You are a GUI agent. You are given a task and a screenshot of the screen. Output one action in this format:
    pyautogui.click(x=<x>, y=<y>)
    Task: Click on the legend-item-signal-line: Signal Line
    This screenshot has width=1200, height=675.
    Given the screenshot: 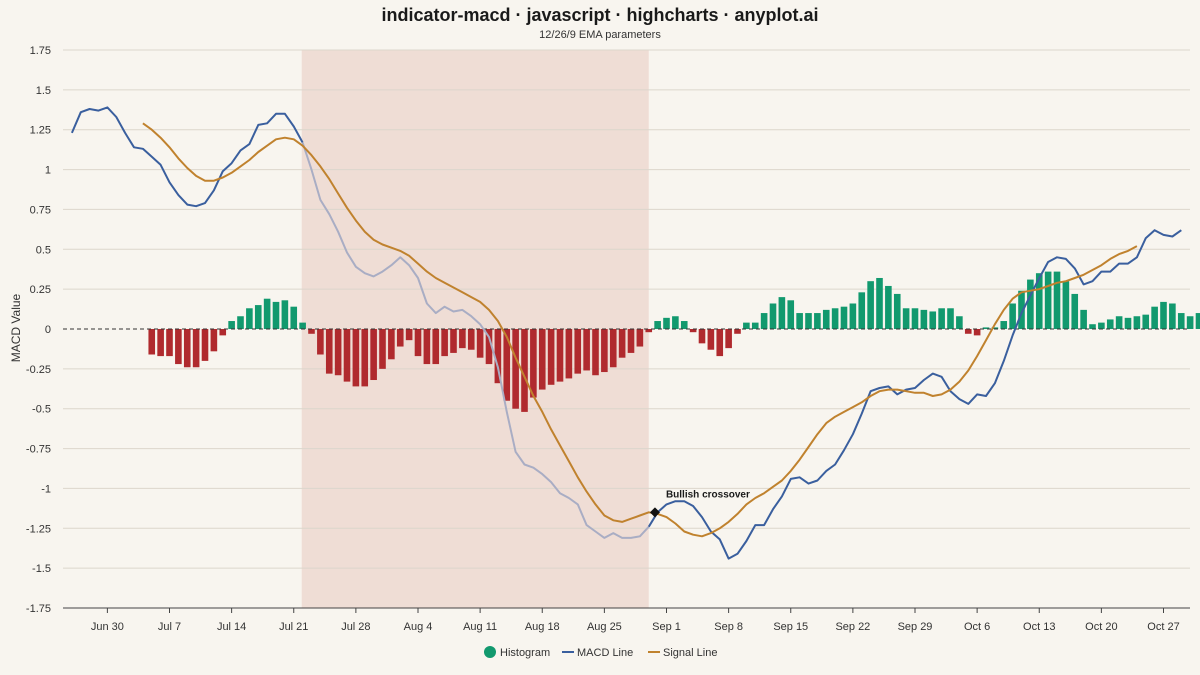 What is the action you would take?
    pyautogui.click(x=690, y=653)
    